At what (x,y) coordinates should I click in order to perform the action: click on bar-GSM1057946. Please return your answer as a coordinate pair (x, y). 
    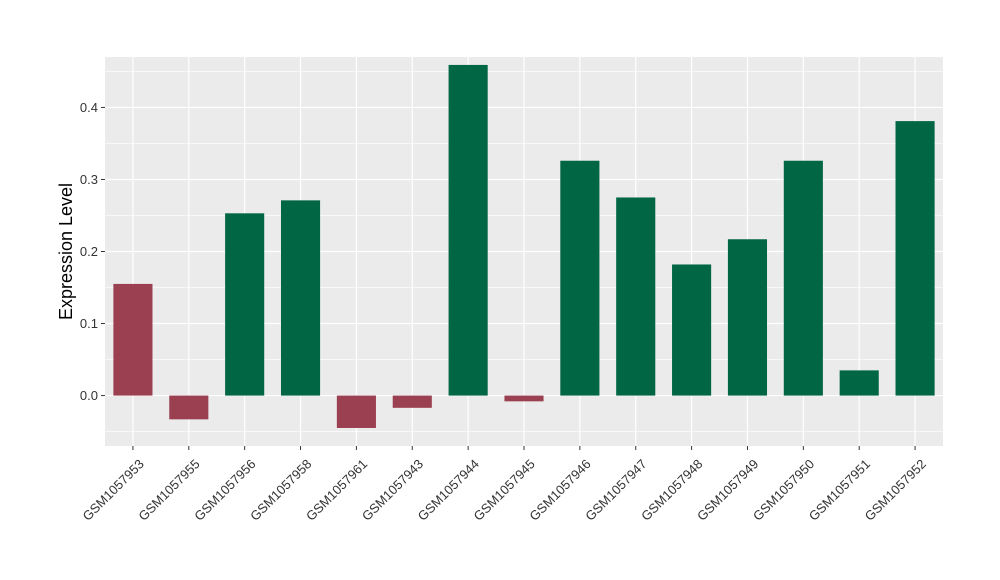
    Looking at the image, I should click on (580, 278).